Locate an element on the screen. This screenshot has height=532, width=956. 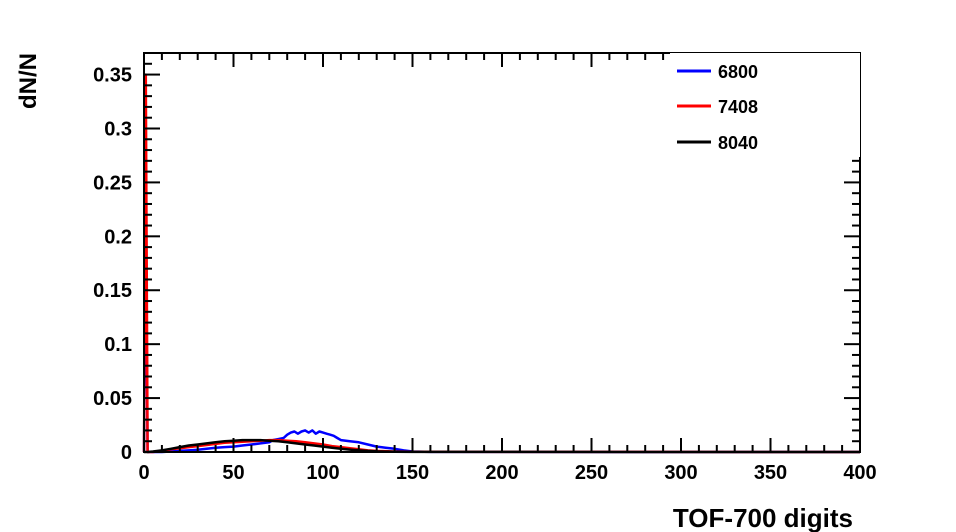
y-tick-label: 0.3 is located at coordinates (118, 129).